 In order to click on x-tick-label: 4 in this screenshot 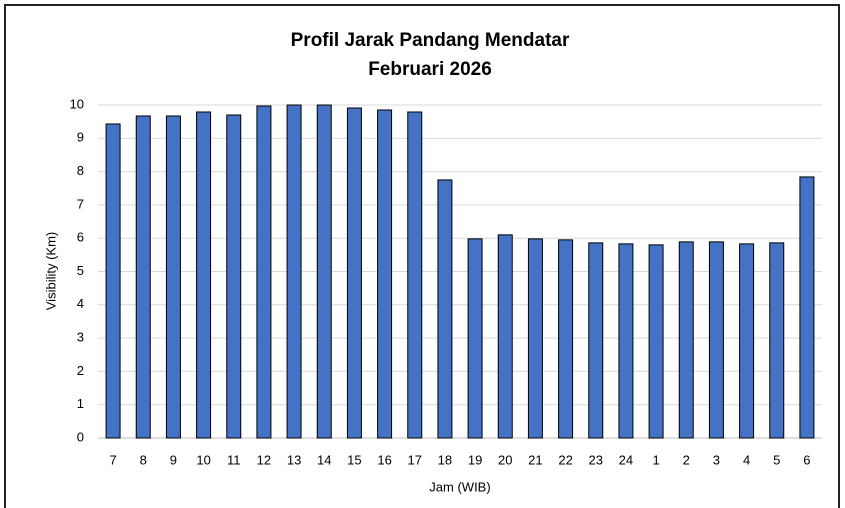, I will do `click(746, 459)`.